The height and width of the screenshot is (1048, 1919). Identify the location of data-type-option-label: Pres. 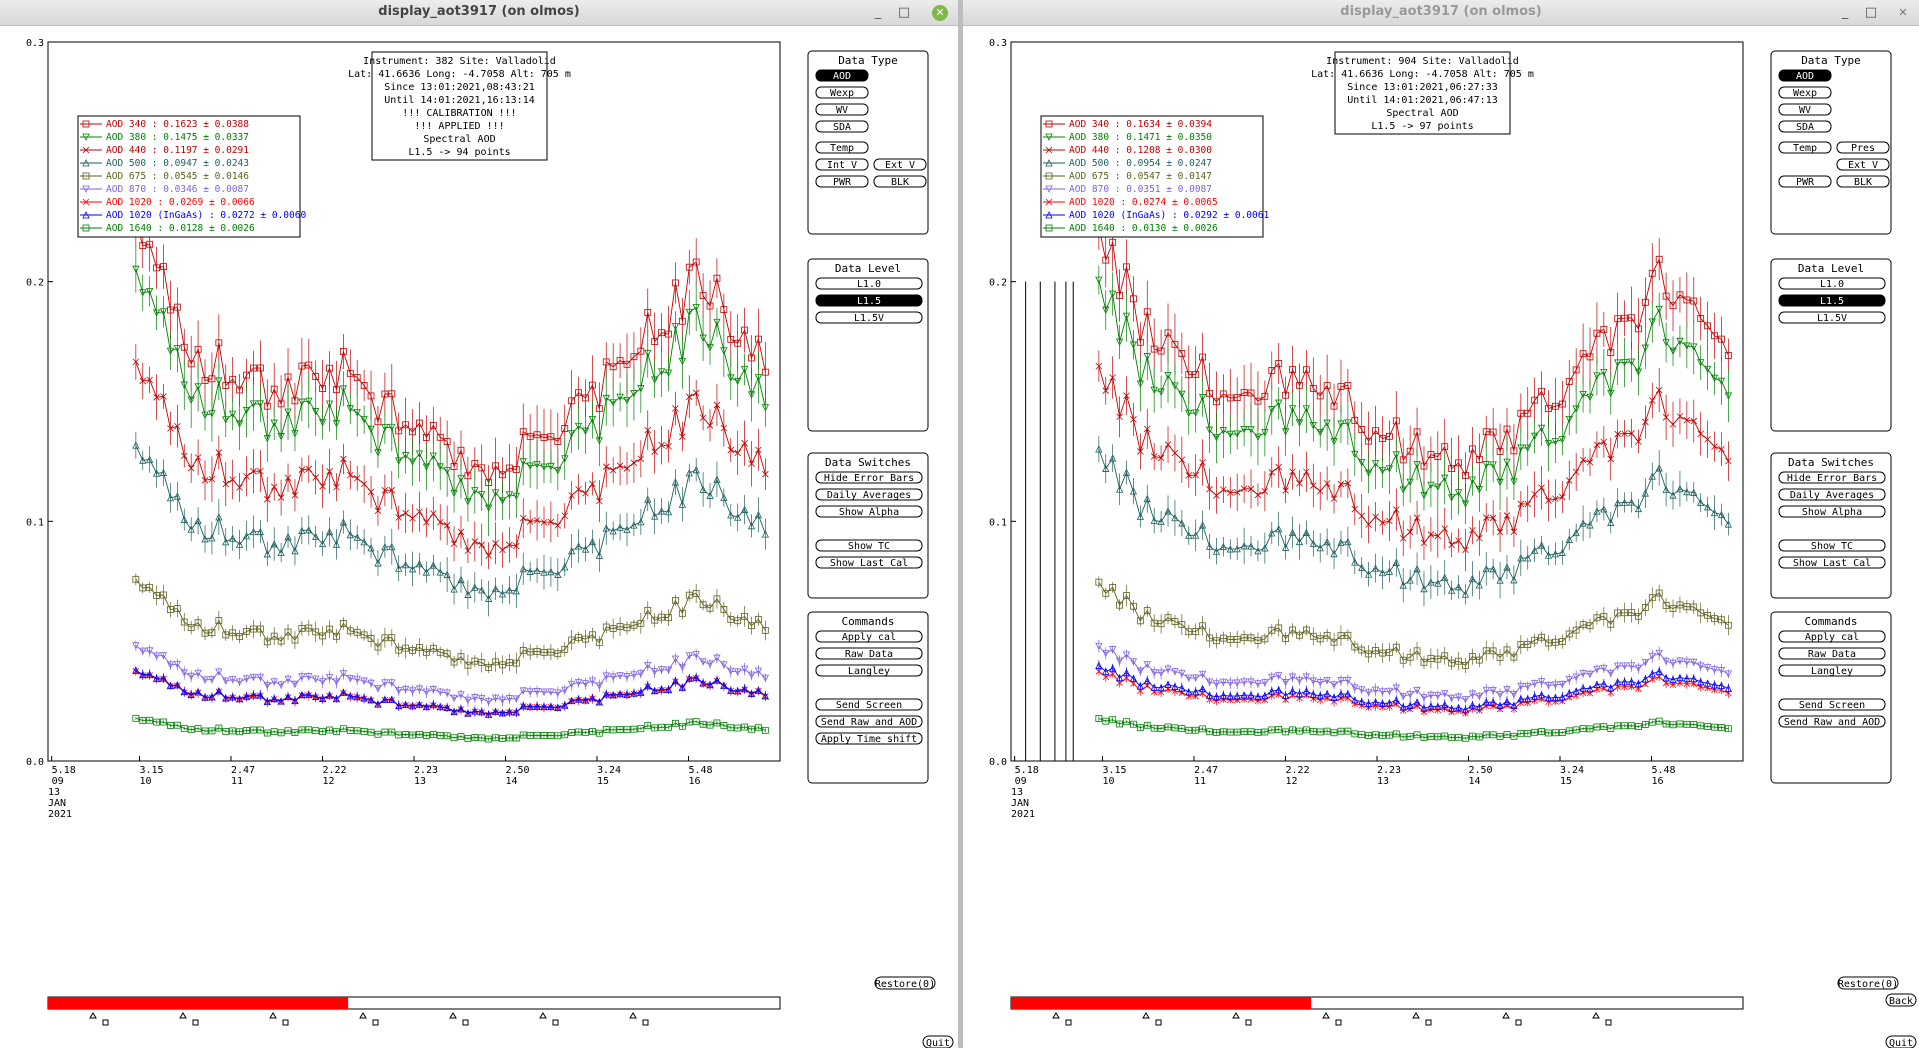
(1863, 148).